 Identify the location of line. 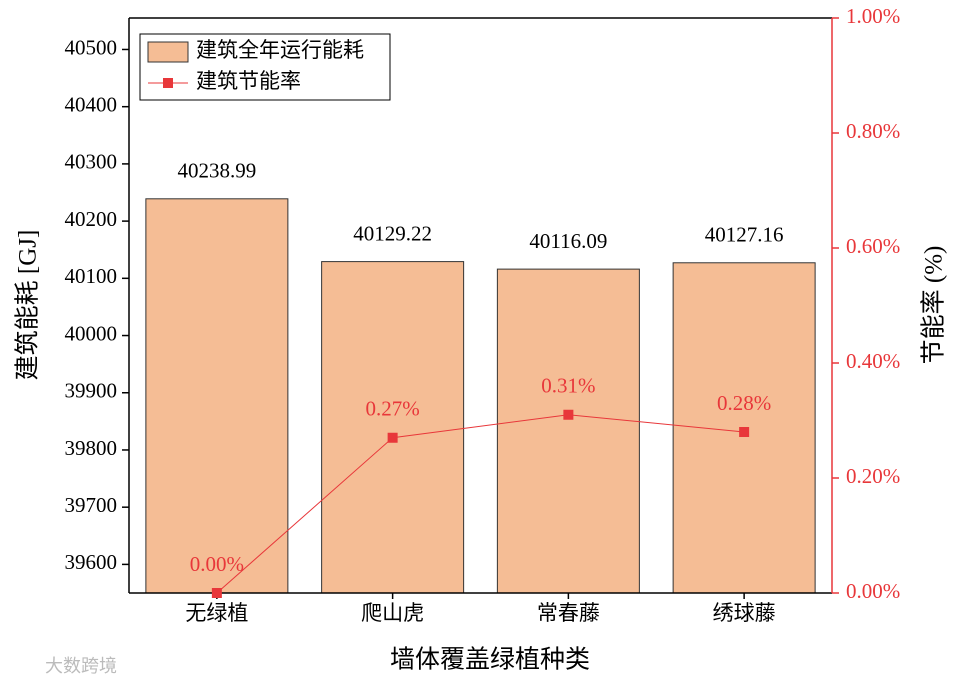
(480, 504).